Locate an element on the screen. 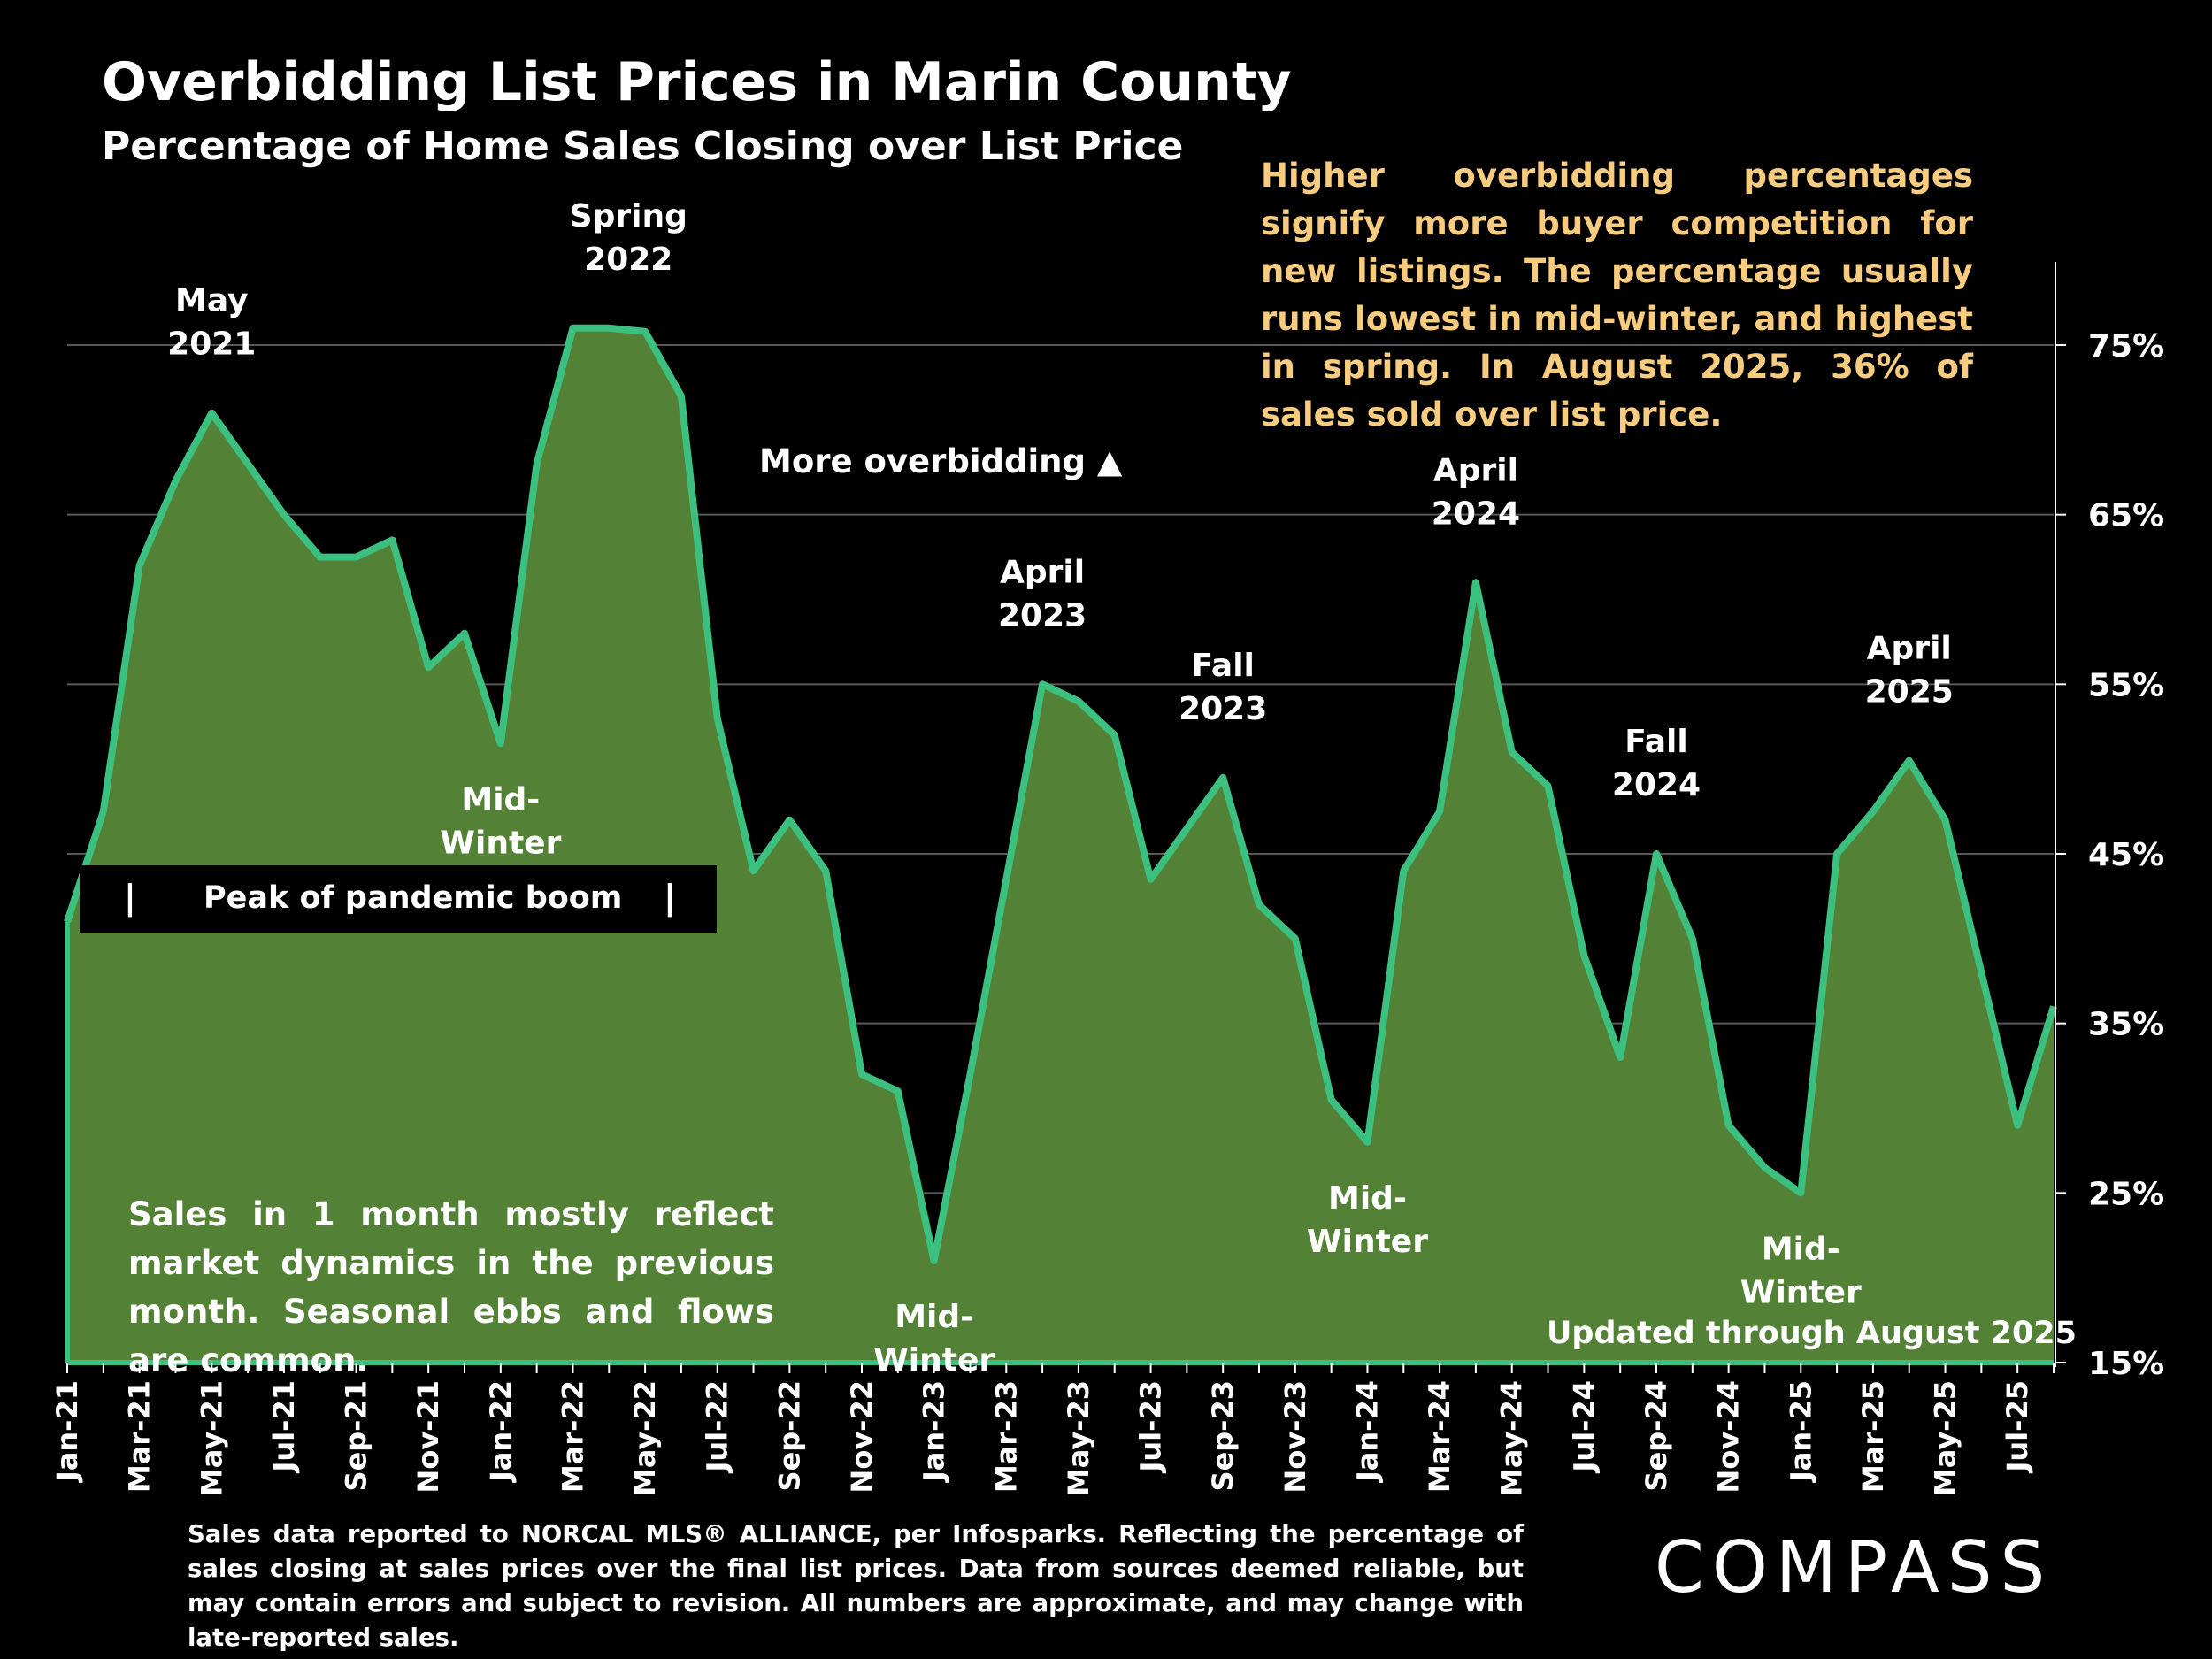 This screenshot has height=1659, width=2212. x-tick-label: Nov-21 is located at coordinates (428, 1437).